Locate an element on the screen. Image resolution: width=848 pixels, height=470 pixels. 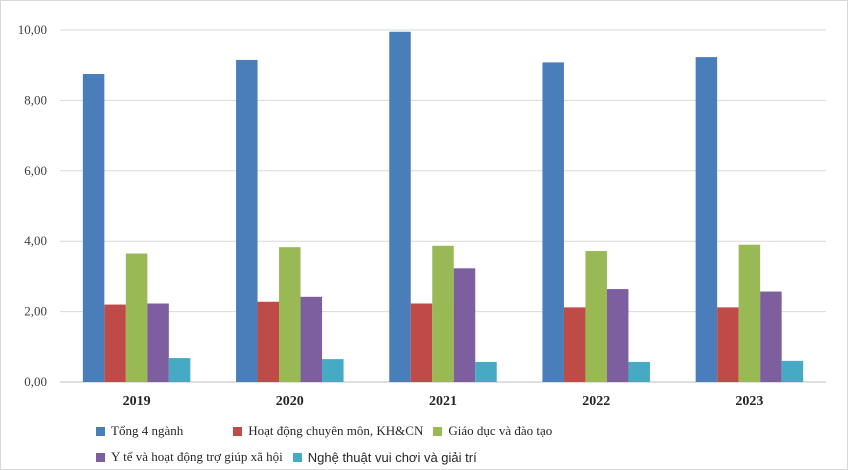
legend-swatch-science is located at coordinates (238, 431).